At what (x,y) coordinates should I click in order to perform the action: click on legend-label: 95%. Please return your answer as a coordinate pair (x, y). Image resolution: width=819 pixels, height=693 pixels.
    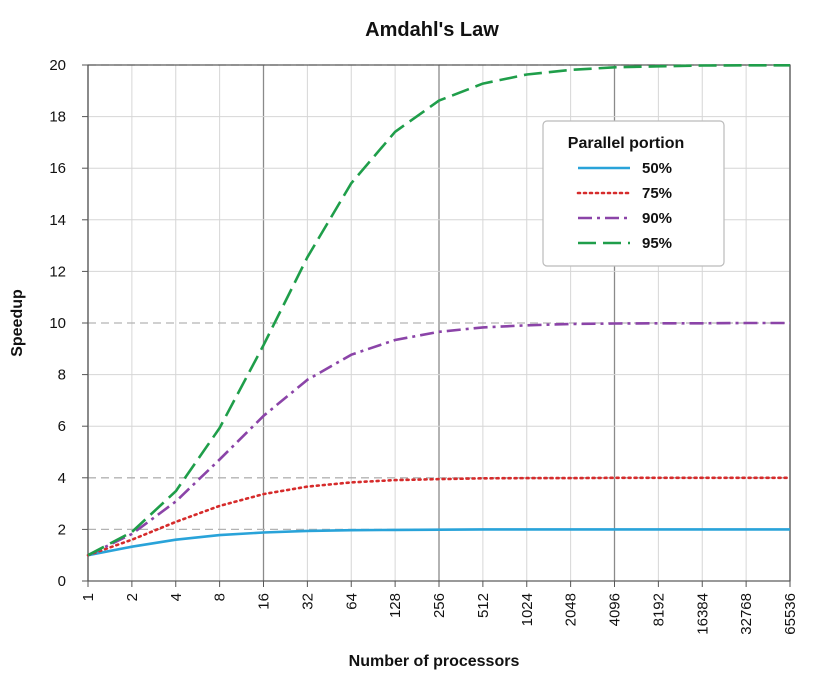
    Looking at the image, I should click on (657, 243).